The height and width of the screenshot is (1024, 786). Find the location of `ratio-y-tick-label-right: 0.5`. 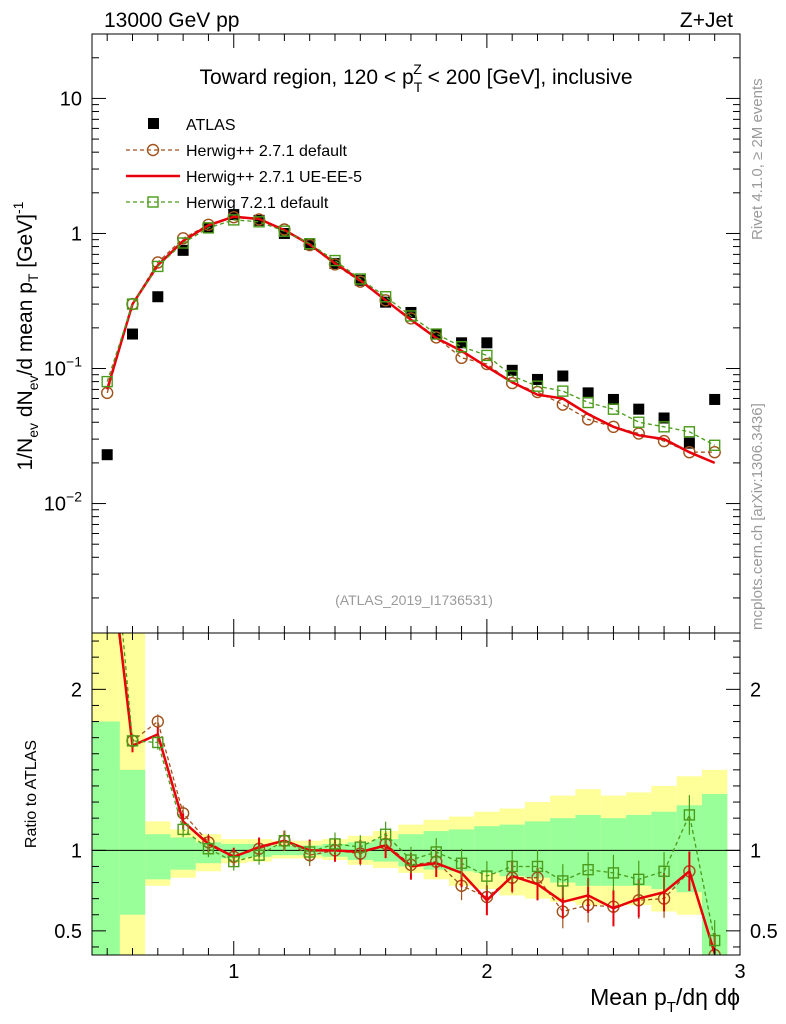

ratio-y-tick-label-right: 0.5 is located at coordinates (764, 932).